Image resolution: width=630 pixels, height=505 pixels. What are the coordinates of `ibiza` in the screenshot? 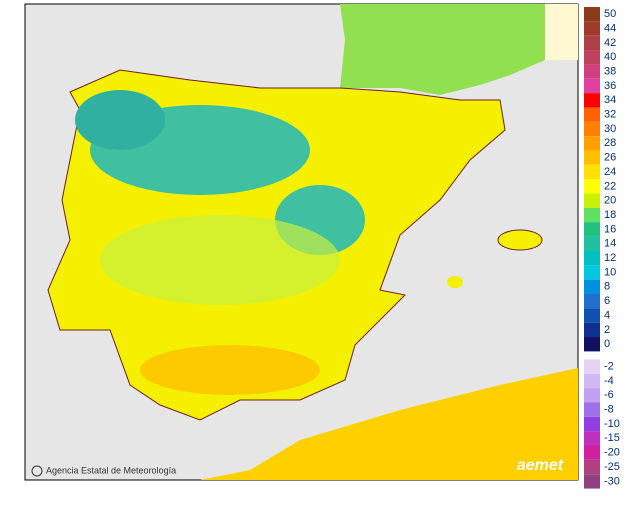 It's located at (455, 282).